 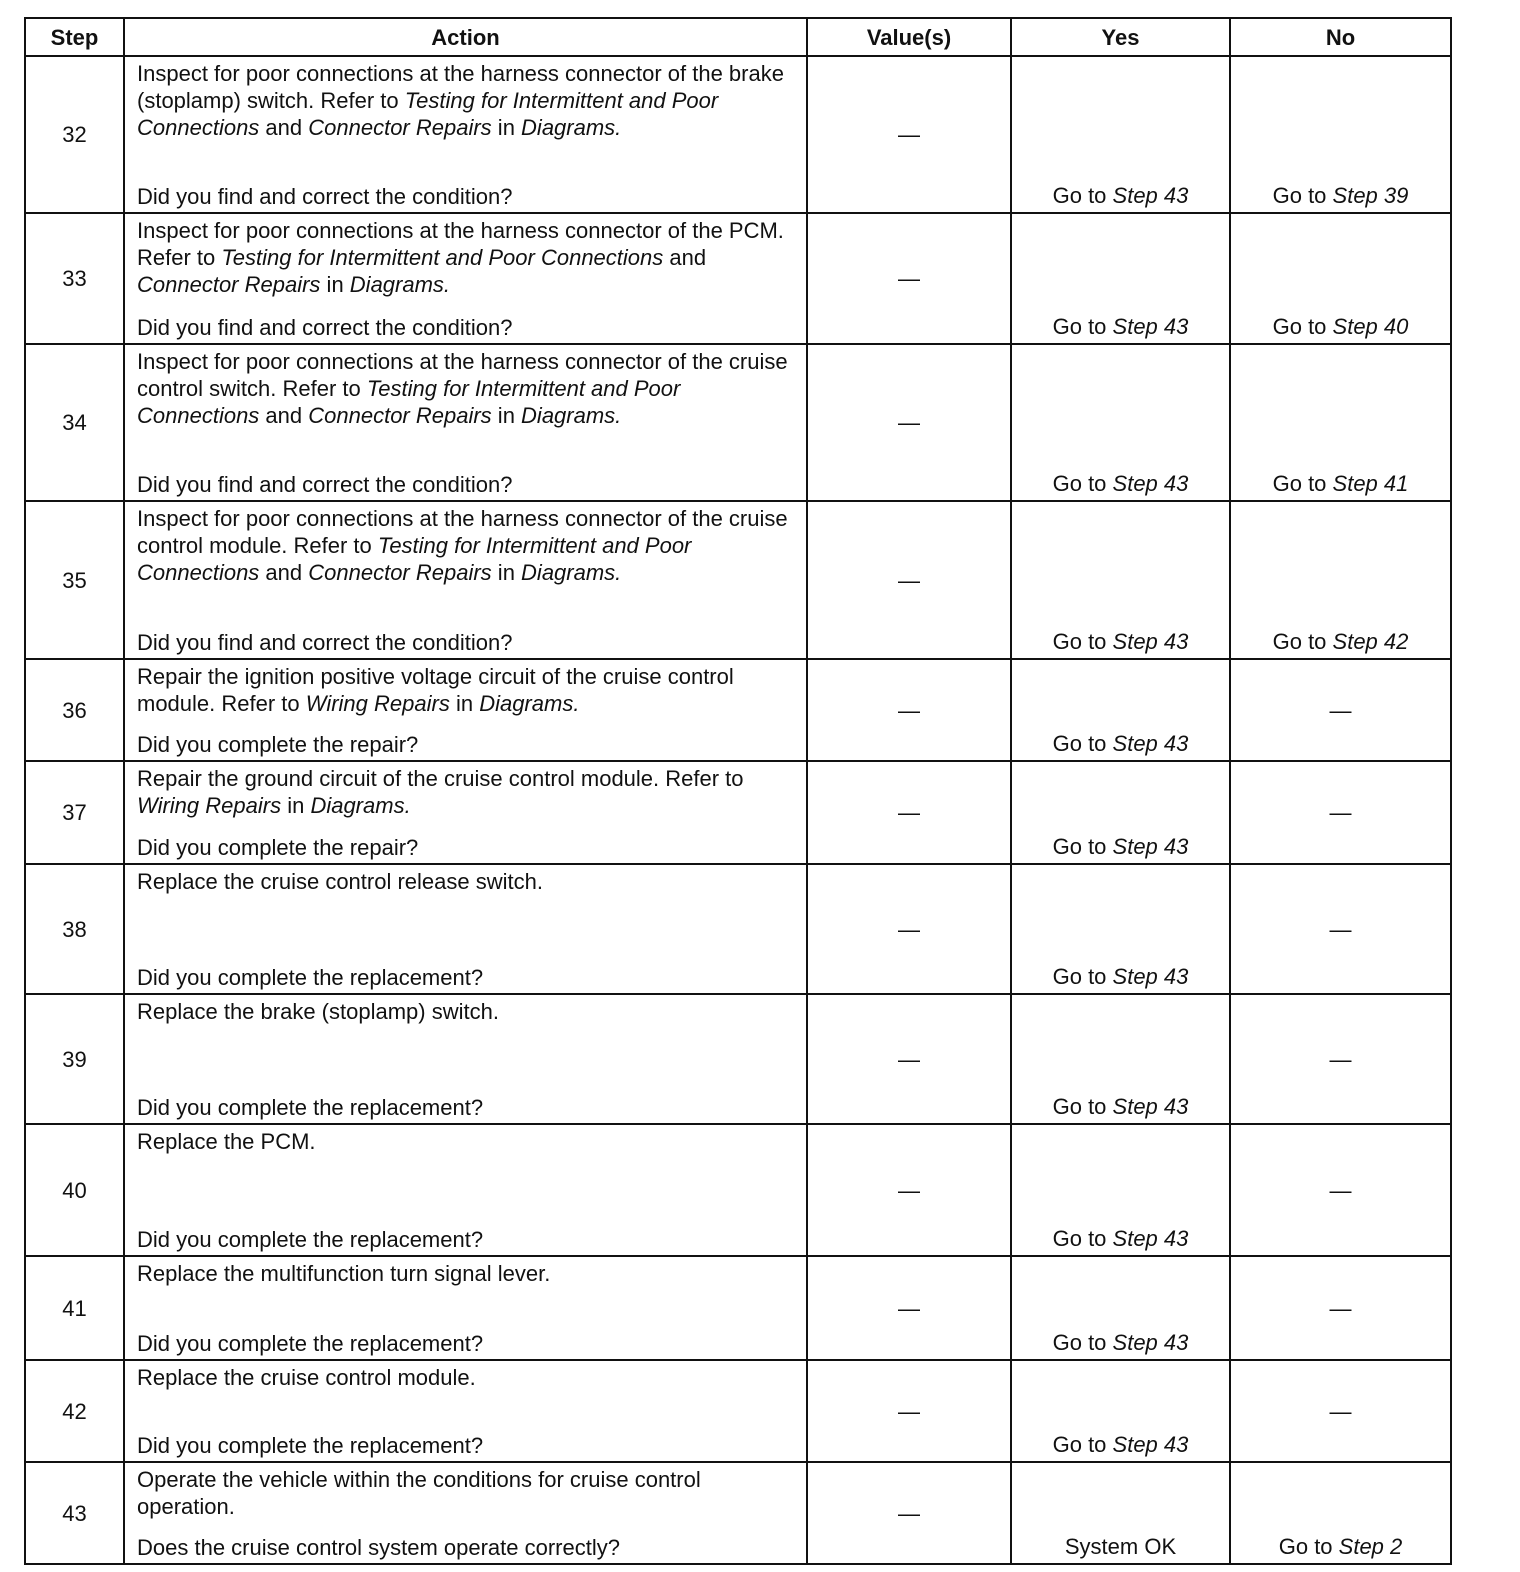 I want to click on no-cell: Go to Step 42, so click(x=1340, y=580).